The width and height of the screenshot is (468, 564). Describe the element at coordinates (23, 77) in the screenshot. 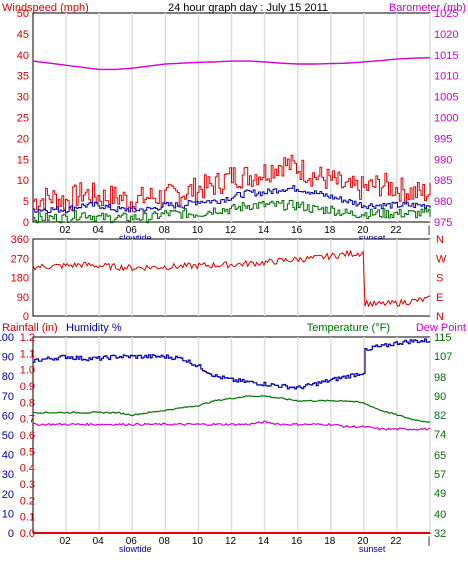

I see `windspeed-tick-label: 35` at that location.